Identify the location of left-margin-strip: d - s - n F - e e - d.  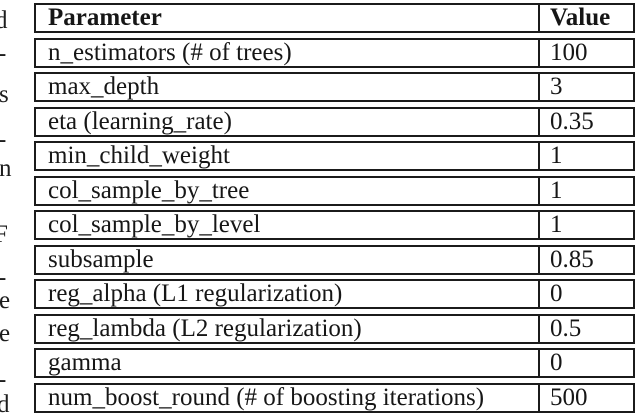
(8, 208).